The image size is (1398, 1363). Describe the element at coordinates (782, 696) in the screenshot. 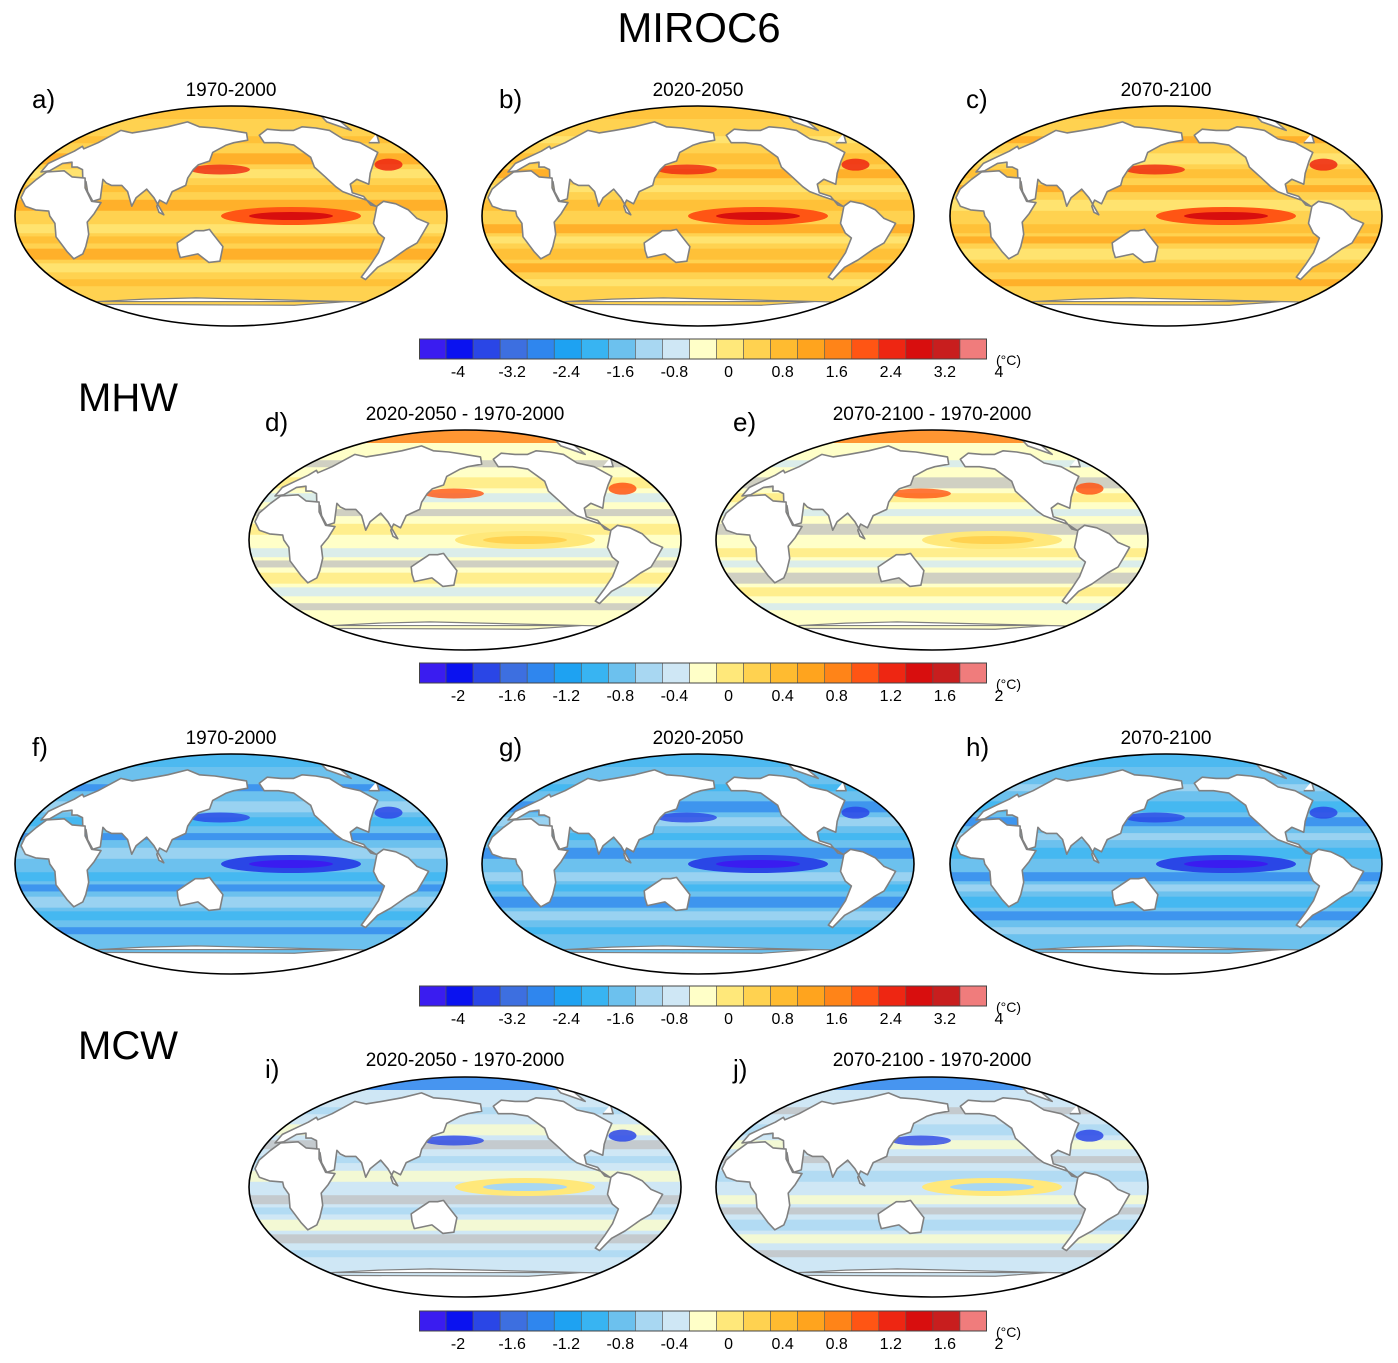

I see `colorbar-tick-label: 0.4` at that location.